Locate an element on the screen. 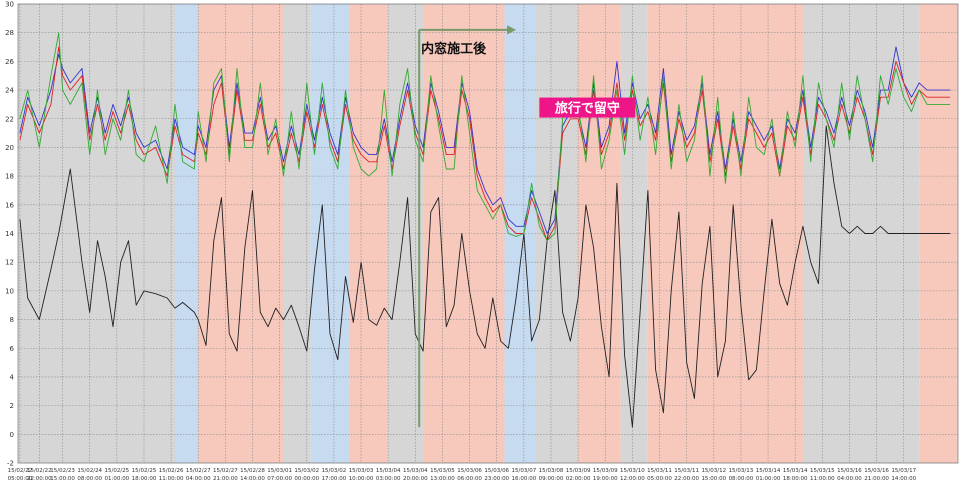 The height and width of the screenshot is (481, 960). x-tick-label: 15/03/02 17:00:00 is located at coordinates (334, 474).